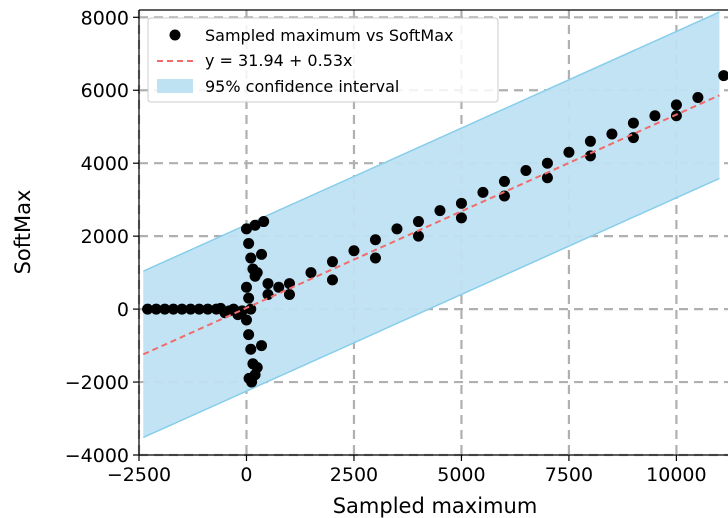 The width and height of the screenshot is (728, 518). I want to click on x-axis-label: Sampled maximum, so click(435, 506).